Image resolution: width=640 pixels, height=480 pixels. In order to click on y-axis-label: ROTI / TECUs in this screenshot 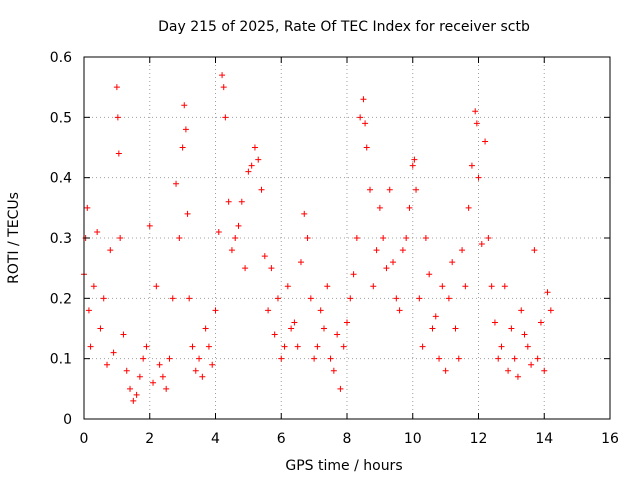, I will do `click(14, 238)`.